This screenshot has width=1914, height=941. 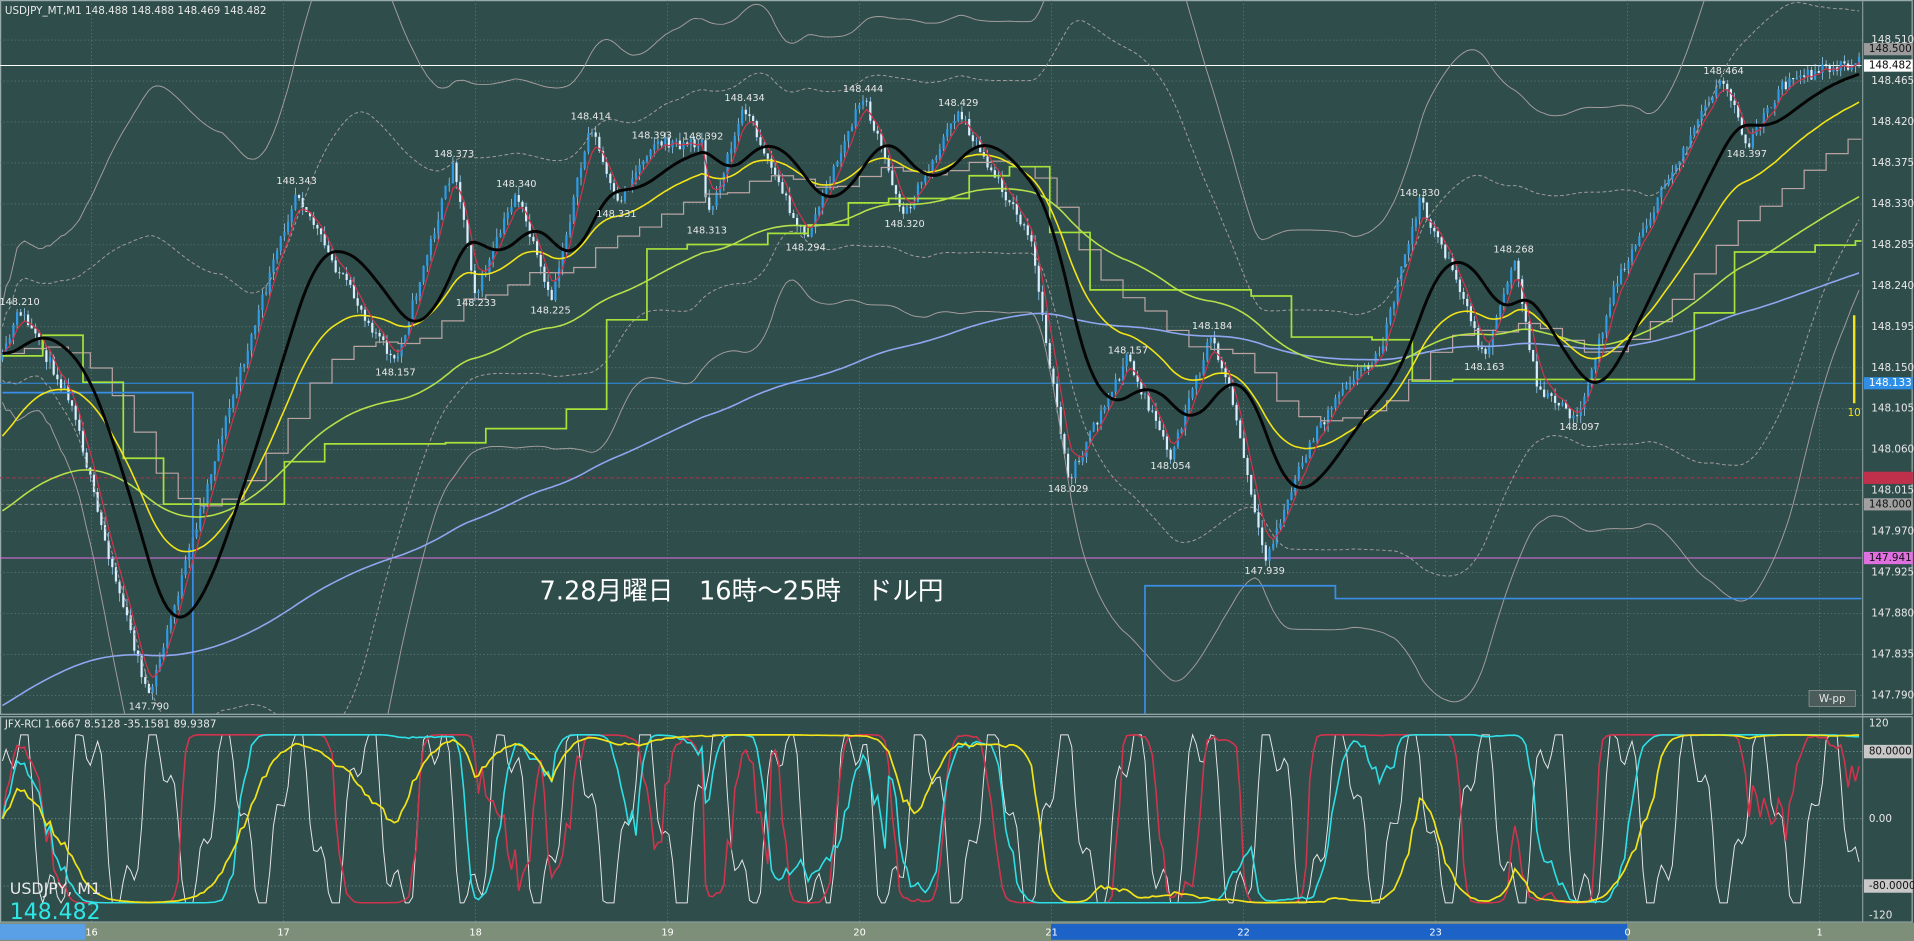 What do you see at coordinates (454, 154) in the screenshot?
I see `price-annotation: 148.373` at bounding box center [454, 154].